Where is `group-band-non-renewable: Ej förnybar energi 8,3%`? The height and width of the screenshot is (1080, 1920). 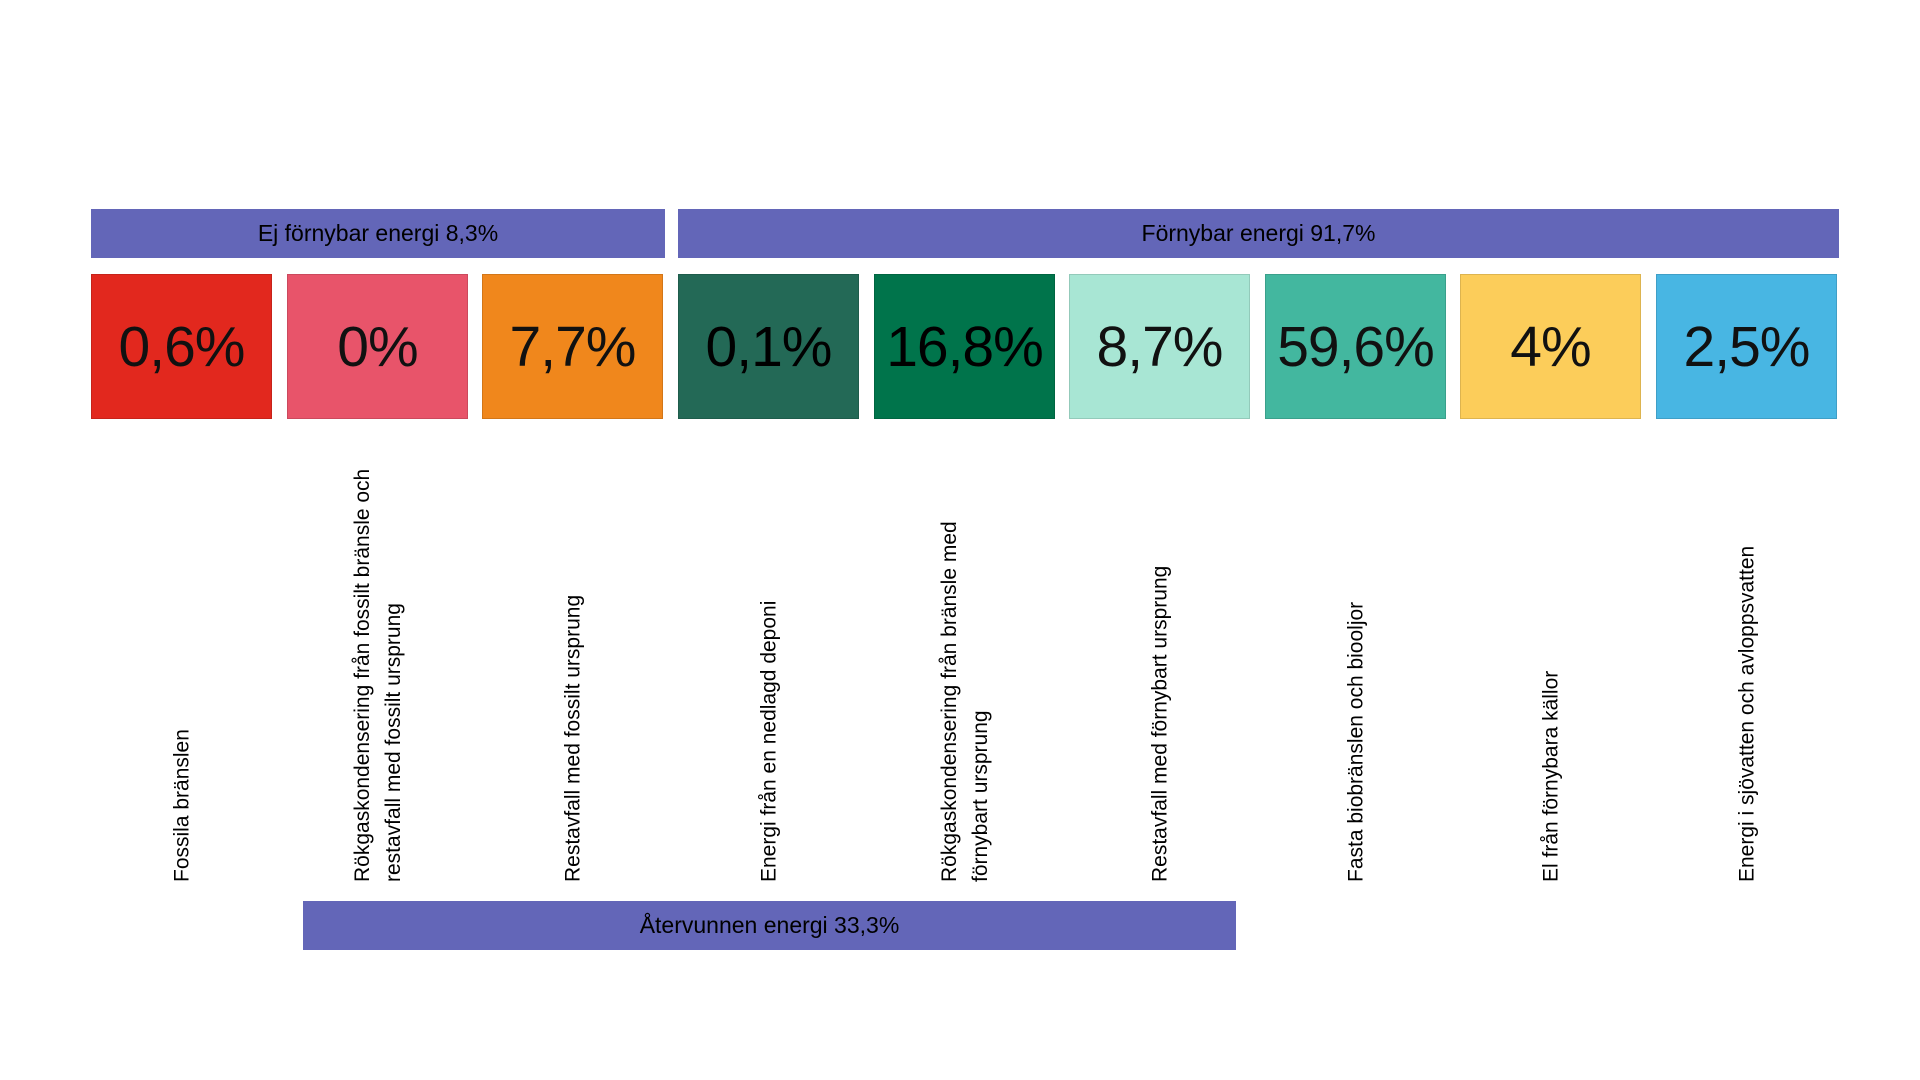 group-band-non-renewable: Ej förnybar energi 8,3% is located at coordinates (378, 233).